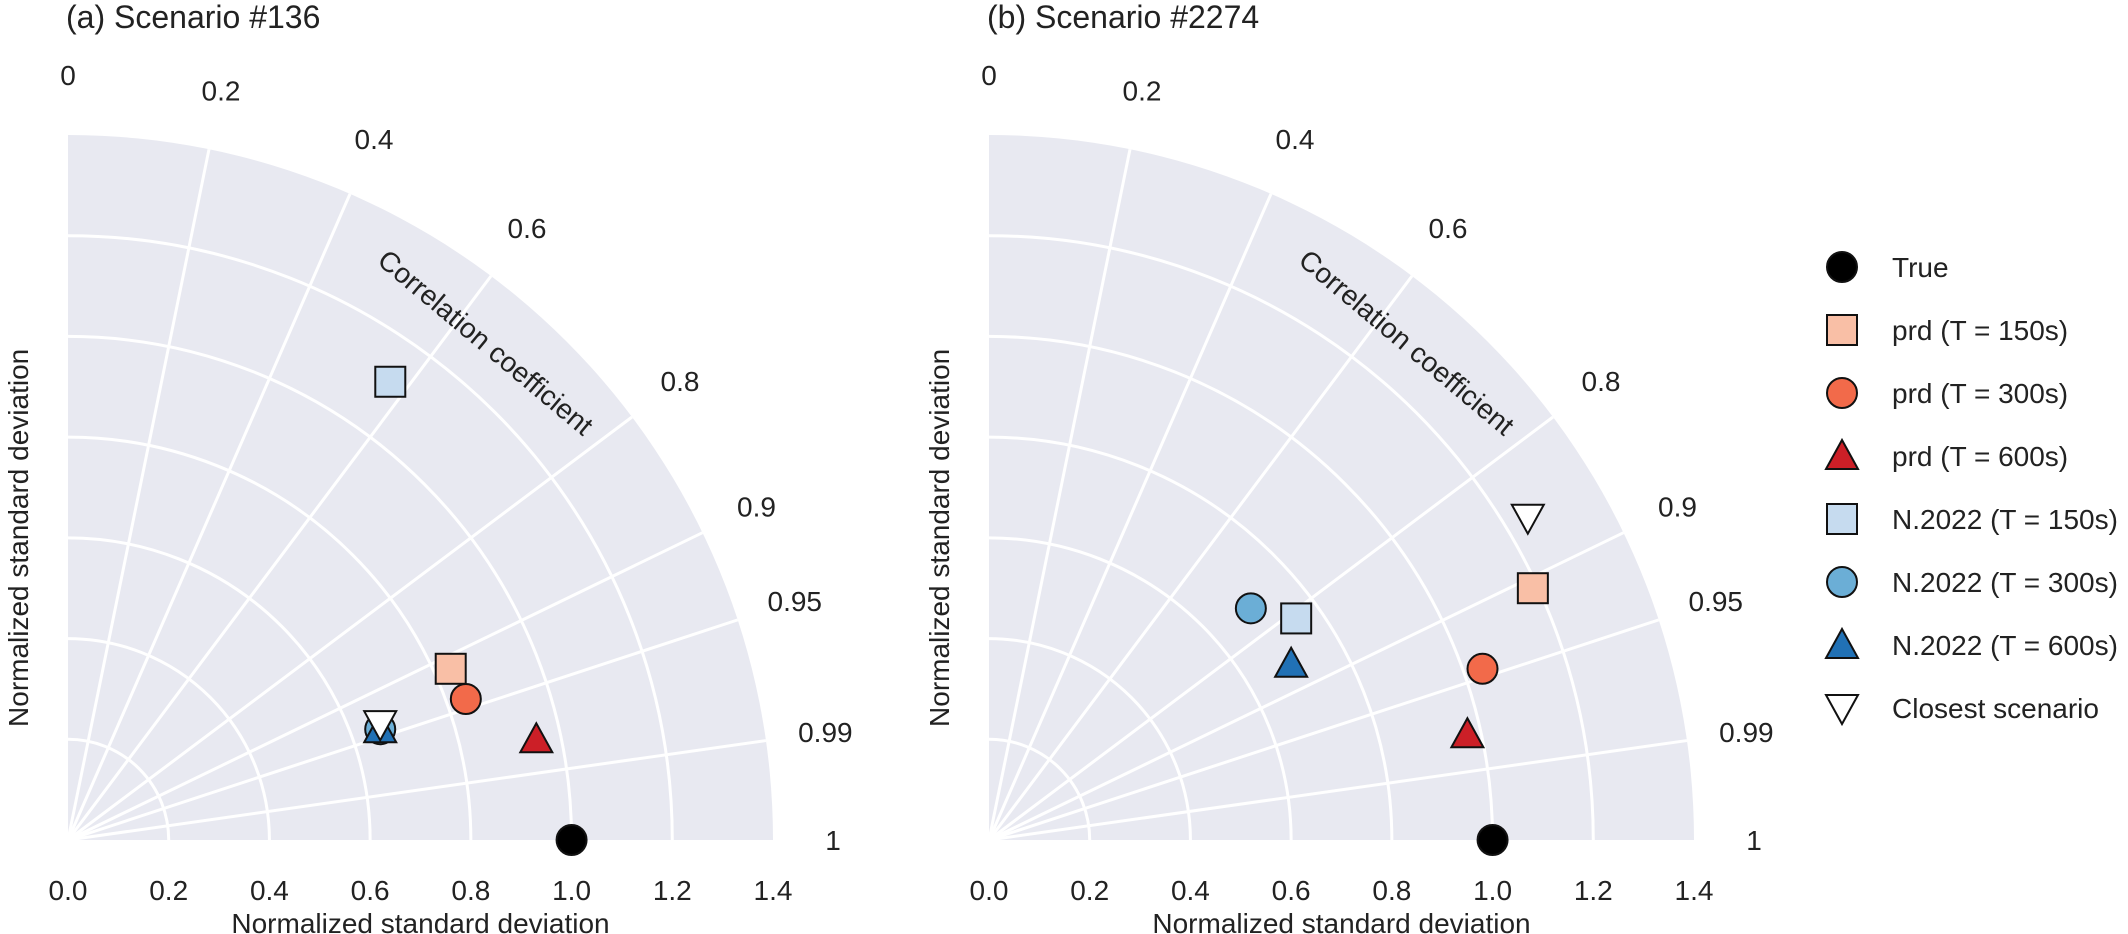  Describe the element at coordinates (1980, 393) in the screenshot. I see `legend-label-prd300: prd (T = 300s)` at that location.